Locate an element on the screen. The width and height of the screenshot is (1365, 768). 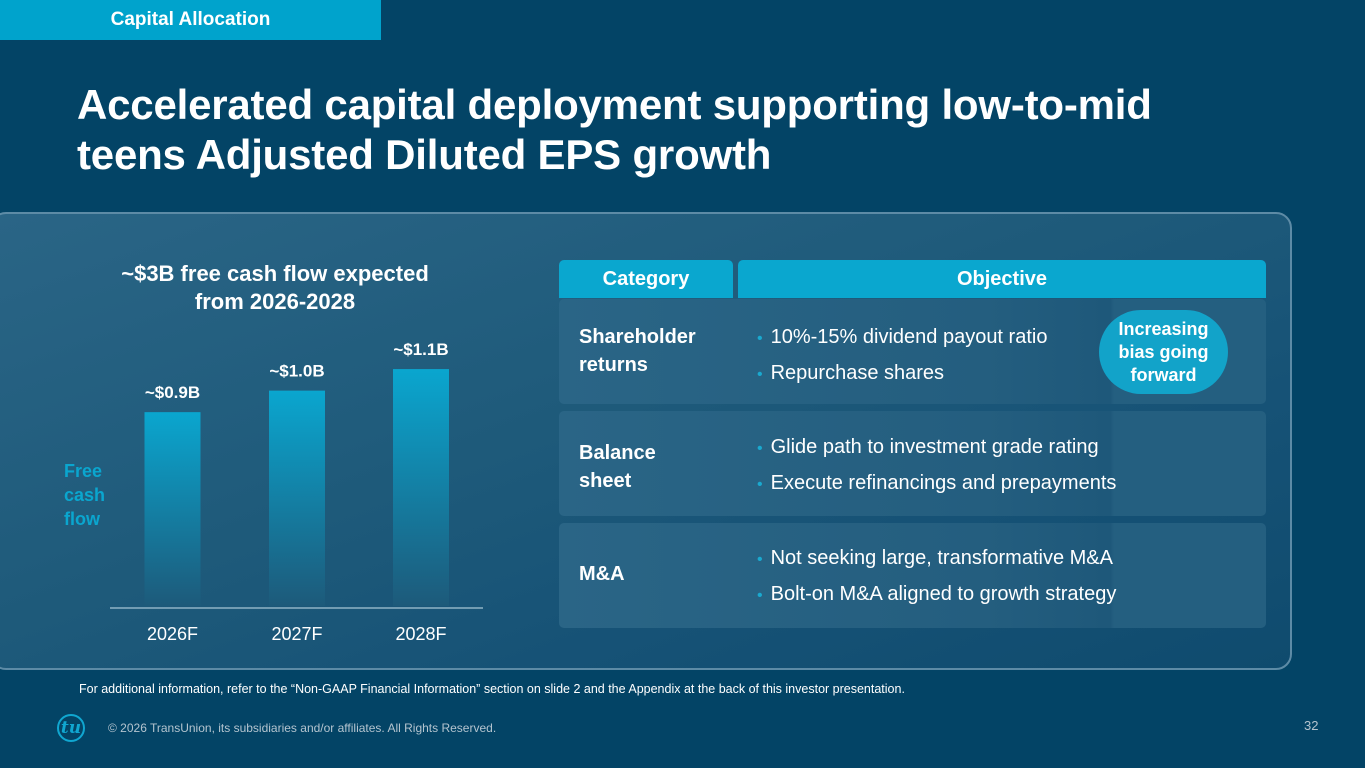
objective-item: • Glide path to investment grade rating is located at coordinates (936, 448).